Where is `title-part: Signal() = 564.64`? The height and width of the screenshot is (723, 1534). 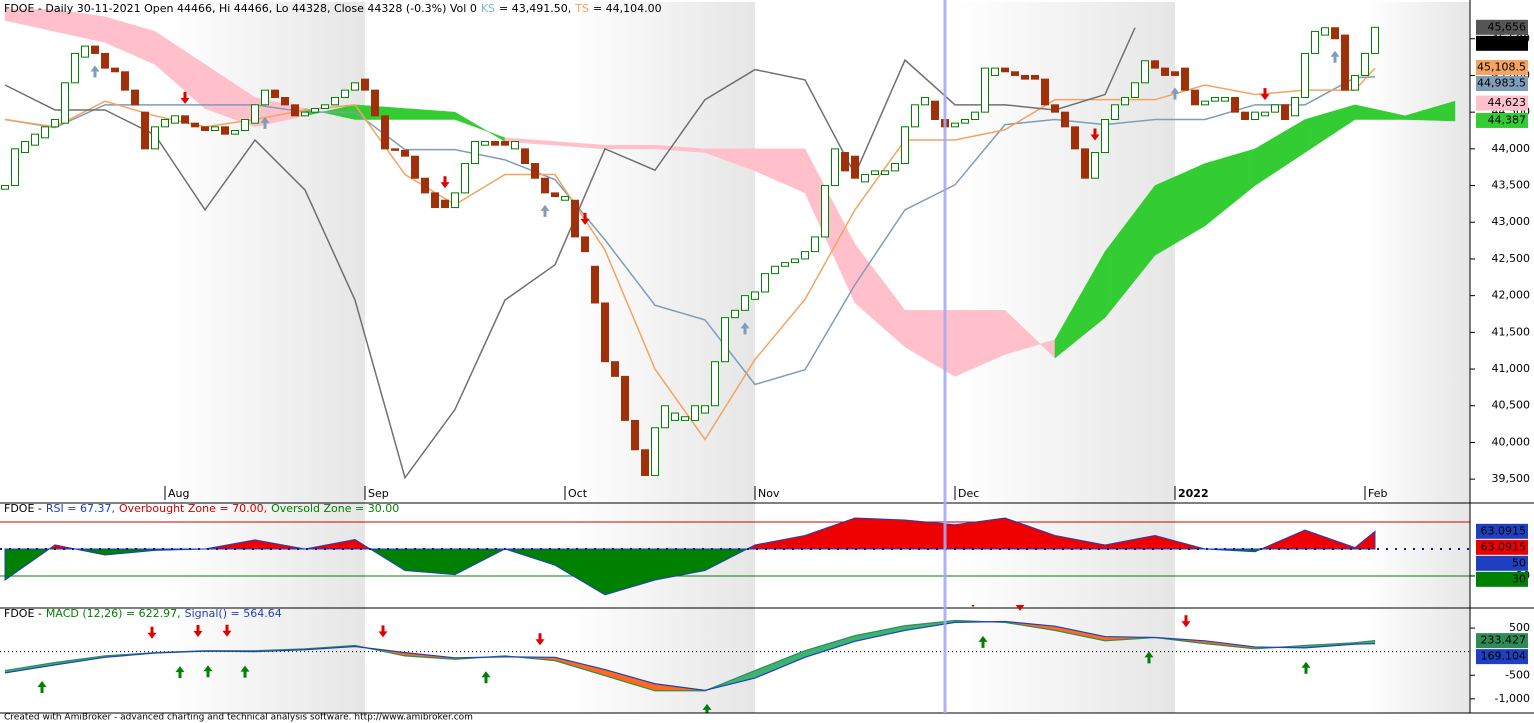
title-part: Signal() = 564.64 is located at coordinates (233, 613).